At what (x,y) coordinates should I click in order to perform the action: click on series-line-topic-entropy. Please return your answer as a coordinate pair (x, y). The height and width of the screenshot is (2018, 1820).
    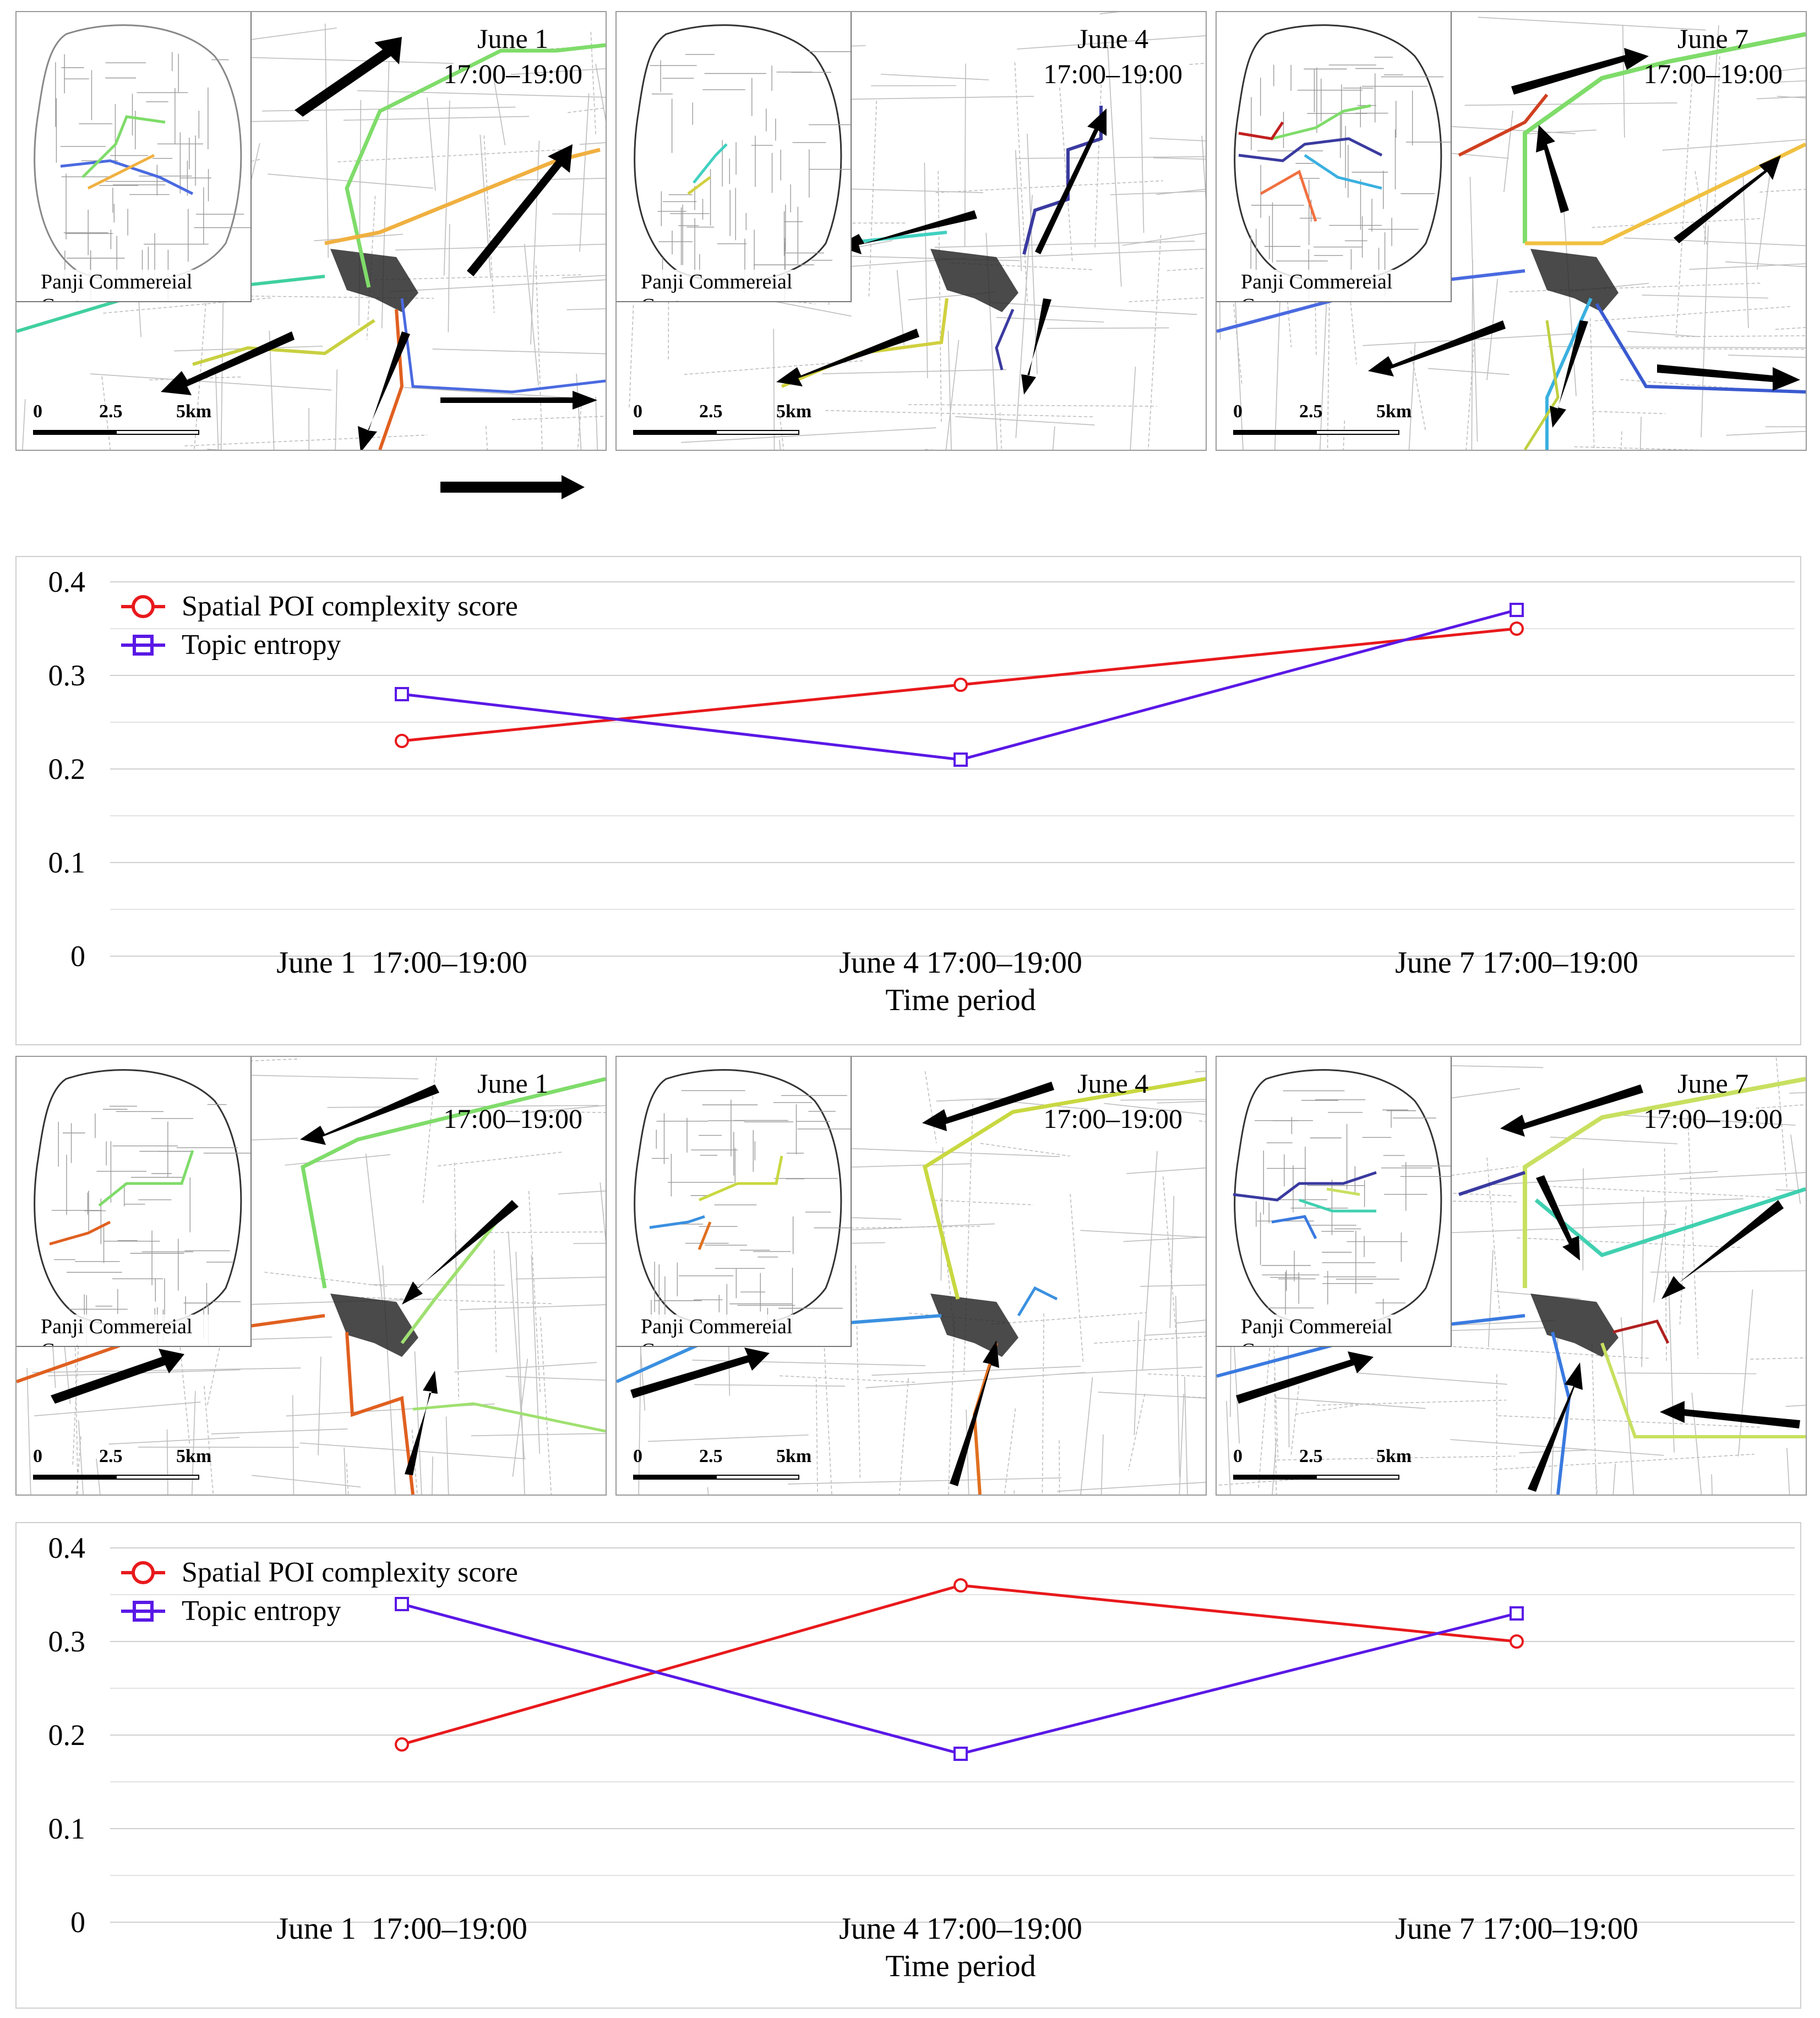
    Looking at the image, I should click on (959, 1679).